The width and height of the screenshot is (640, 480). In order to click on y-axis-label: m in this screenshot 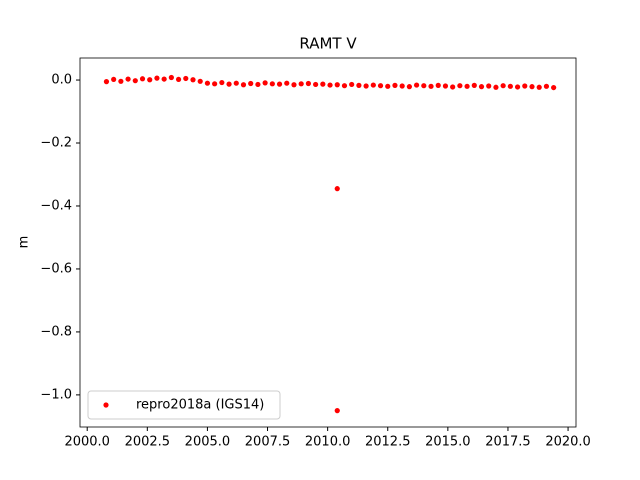, I will do `click(24, 242)`.